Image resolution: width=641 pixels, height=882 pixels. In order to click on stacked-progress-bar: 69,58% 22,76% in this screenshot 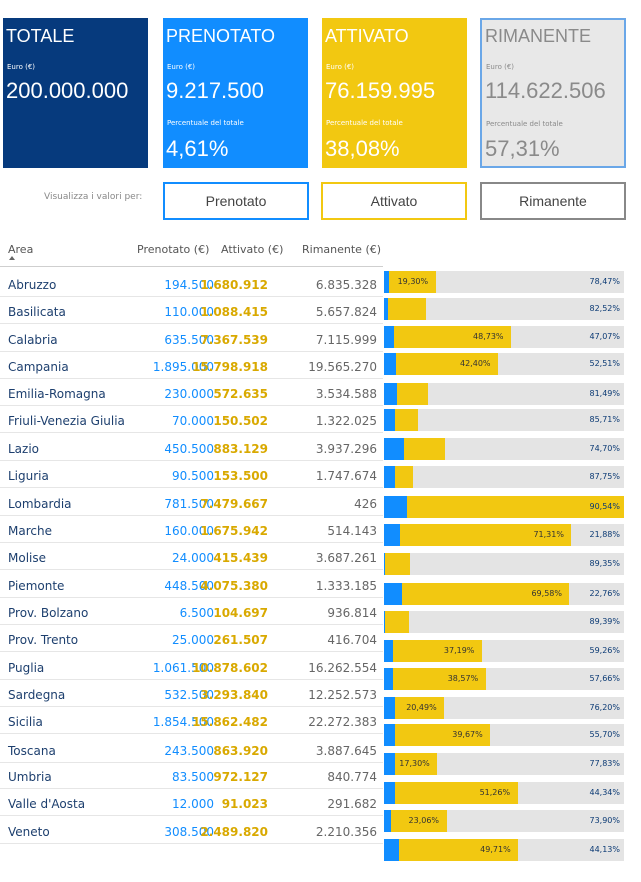, I will do `click(504, 594)`.